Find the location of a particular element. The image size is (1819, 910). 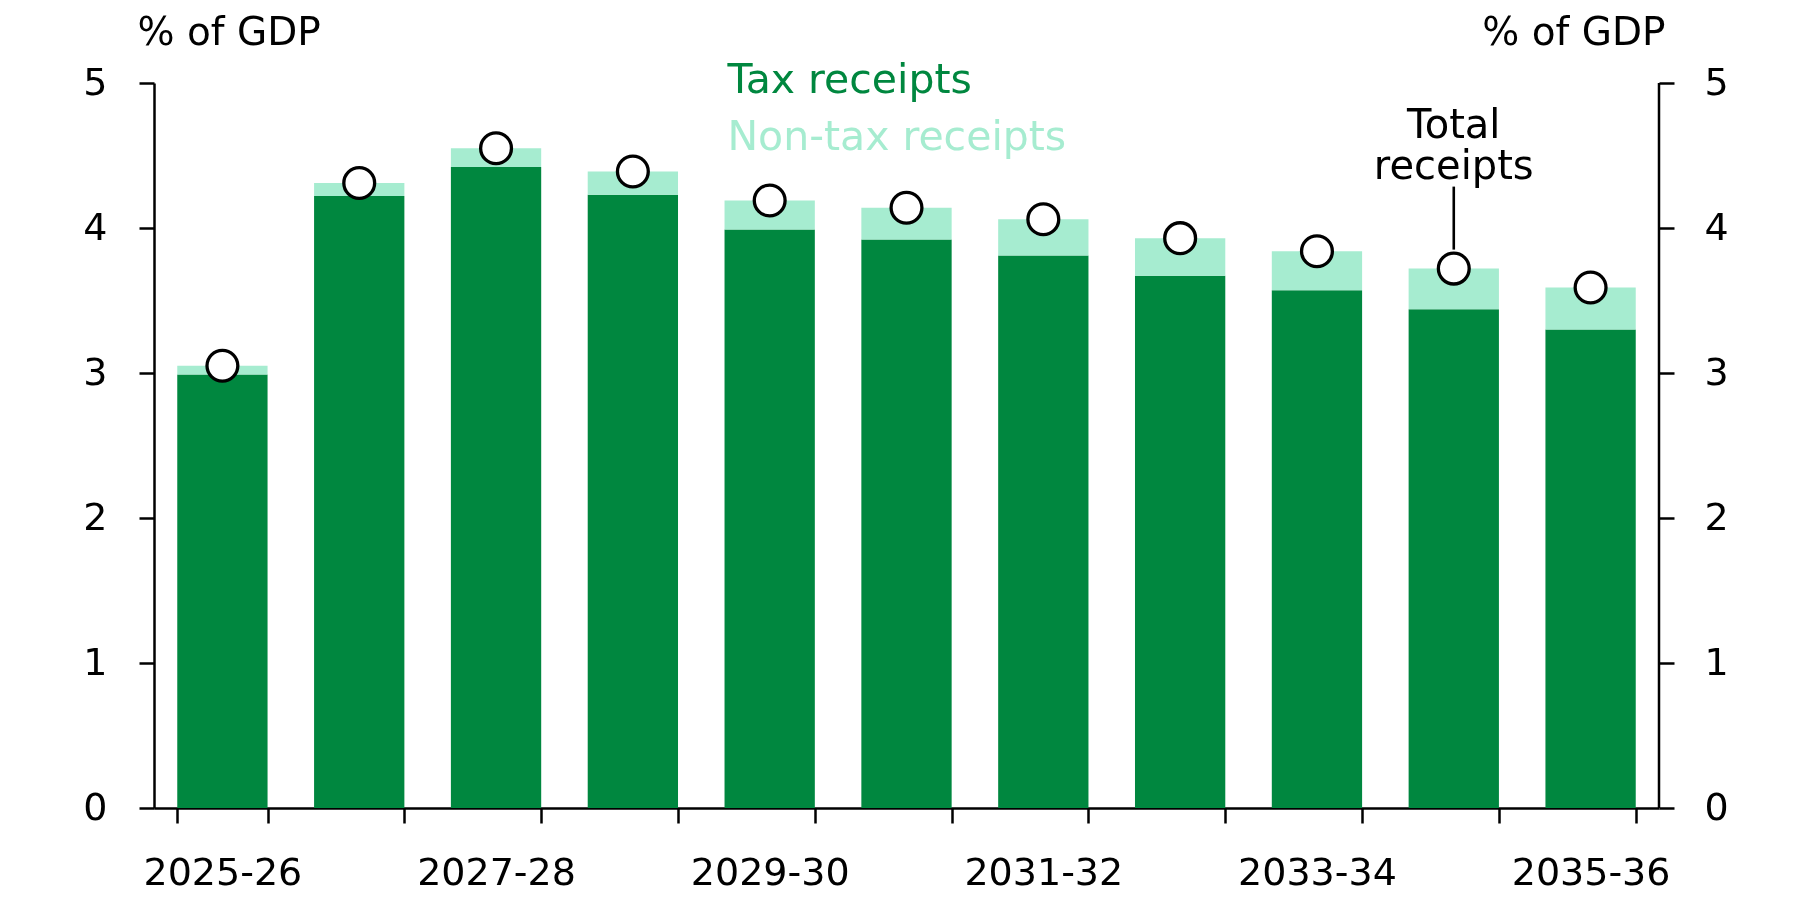

y-tick-label: 3 is located at coordinates (95, 371).